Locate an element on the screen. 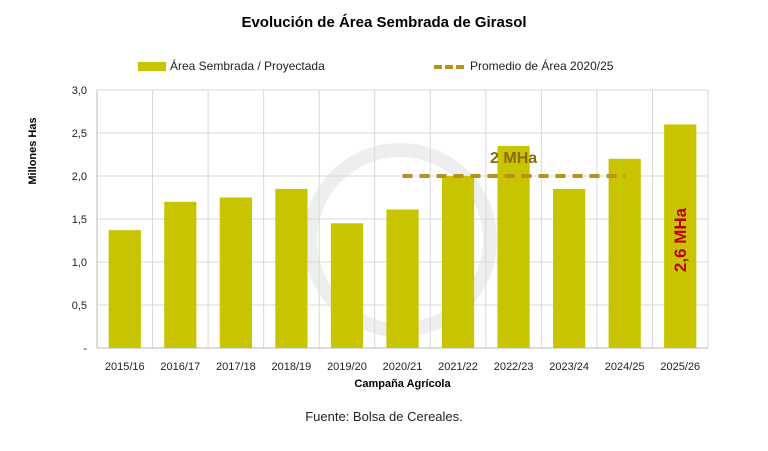 This screenshot has height=451, width=768. x-tick-label: 2022/23 is located at coordinates (514, 367).